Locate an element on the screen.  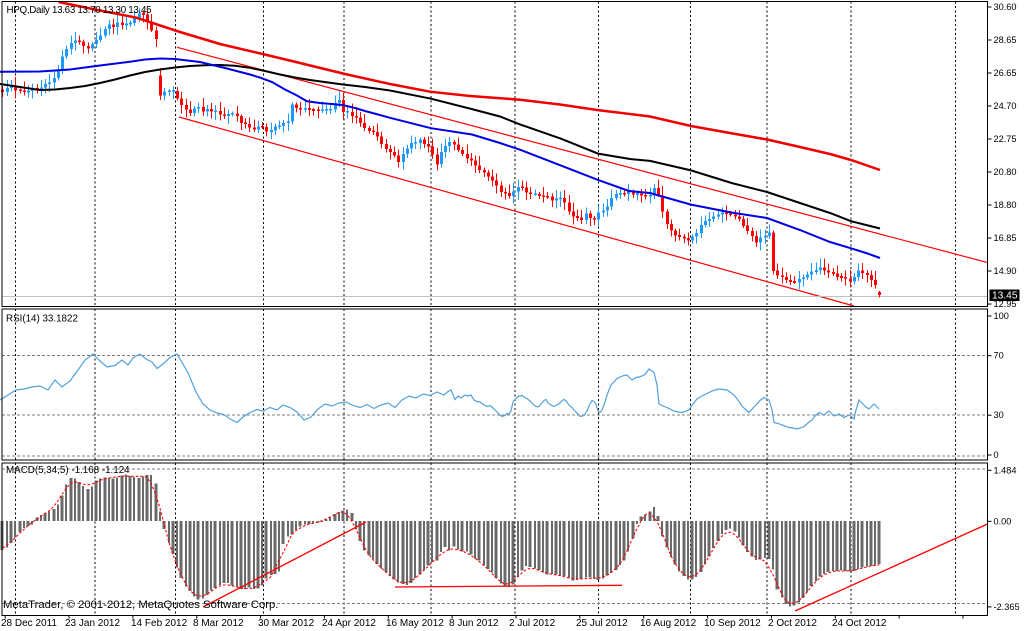
svg-text: 28.65 is located at coordinates (1005, 40).